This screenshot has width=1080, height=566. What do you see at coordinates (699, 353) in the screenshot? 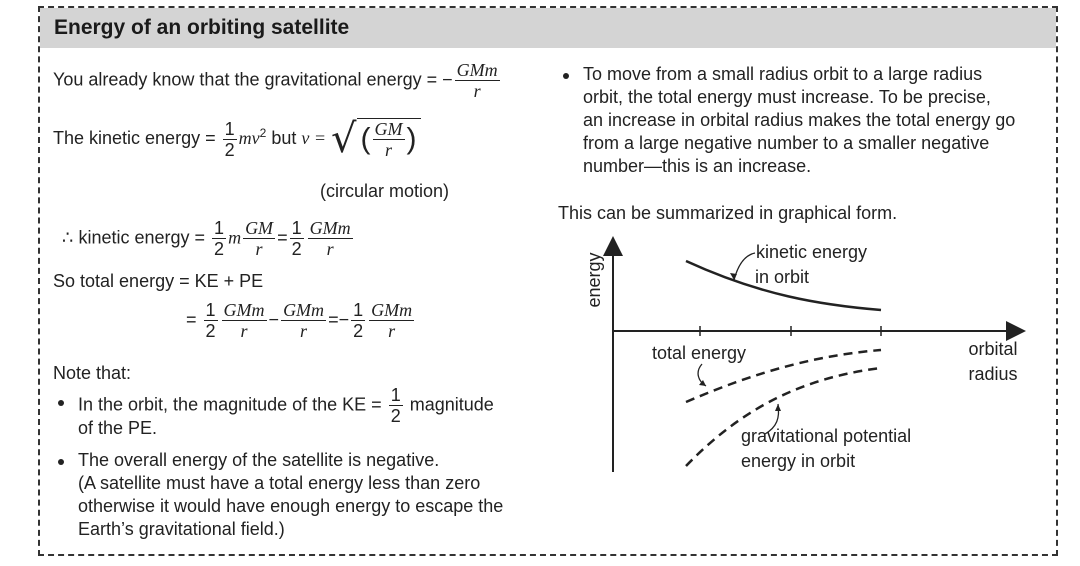
I see `total-energy-label: total energy` at bounding box center [699, 353].